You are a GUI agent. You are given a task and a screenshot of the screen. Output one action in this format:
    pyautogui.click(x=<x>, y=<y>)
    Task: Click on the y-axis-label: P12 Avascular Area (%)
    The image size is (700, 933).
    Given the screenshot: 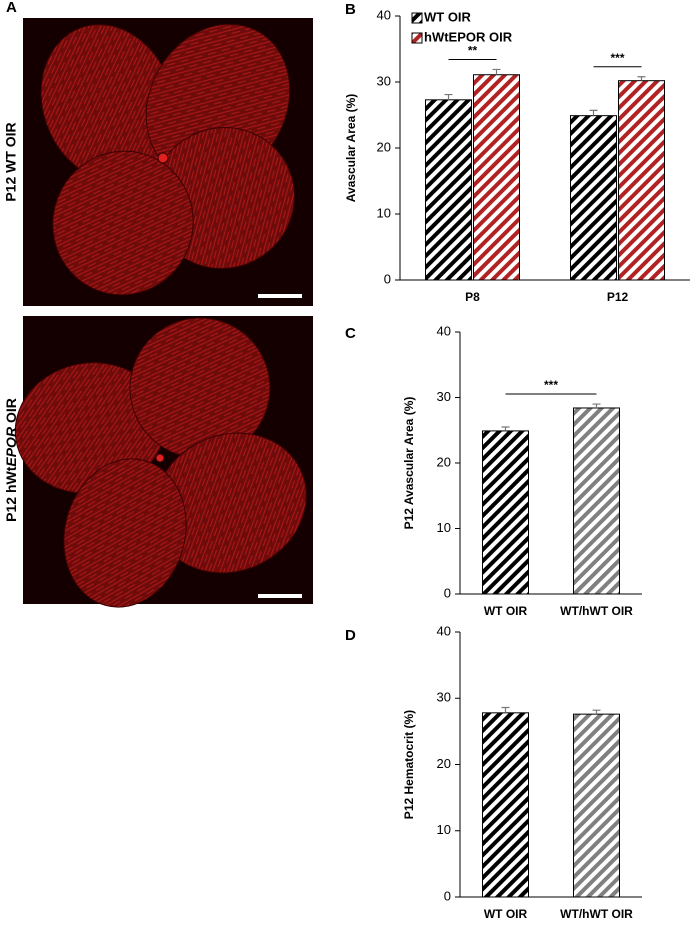 What is the action you would take?
    pyautogui.click(x=409, y=463)
    